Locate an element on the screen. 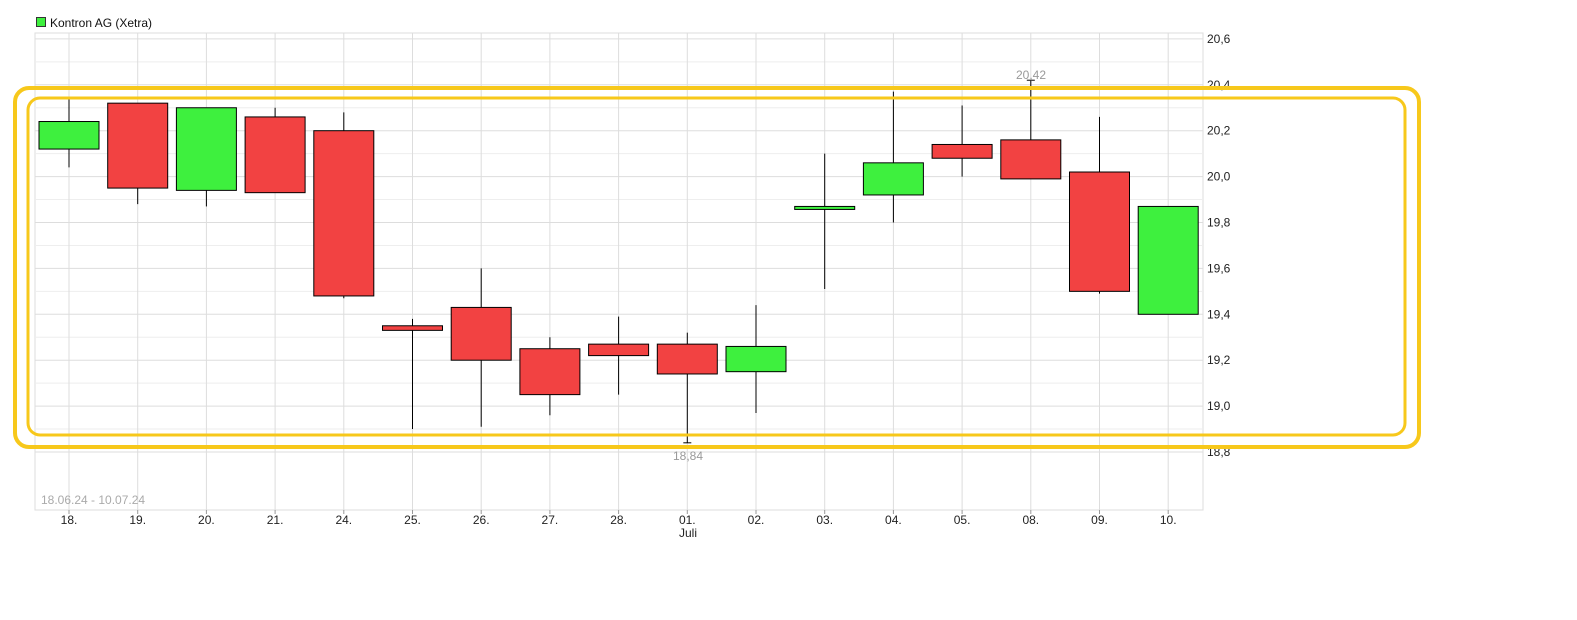 Image resolution: width=1577 pixels, height=620 pixels. y-tick-label: 19,2 is located at coordinates (1219, 360).